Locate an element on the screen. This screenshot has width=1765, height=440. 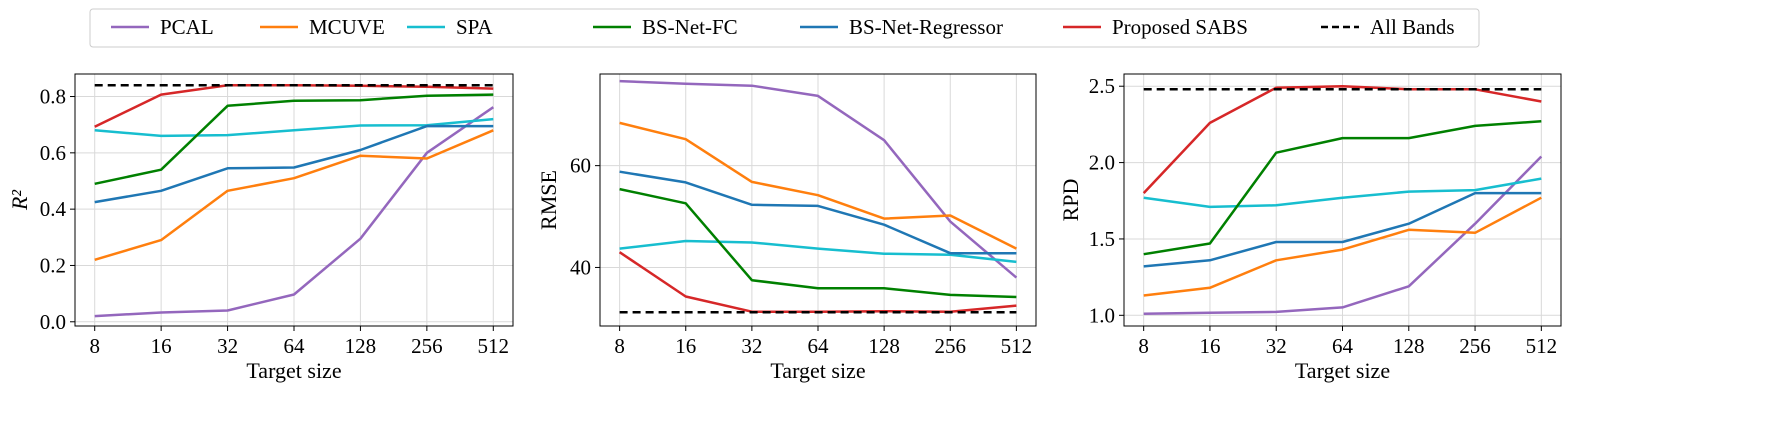
legend-label: BS-Net-FC is located at coordinates (690, 27).